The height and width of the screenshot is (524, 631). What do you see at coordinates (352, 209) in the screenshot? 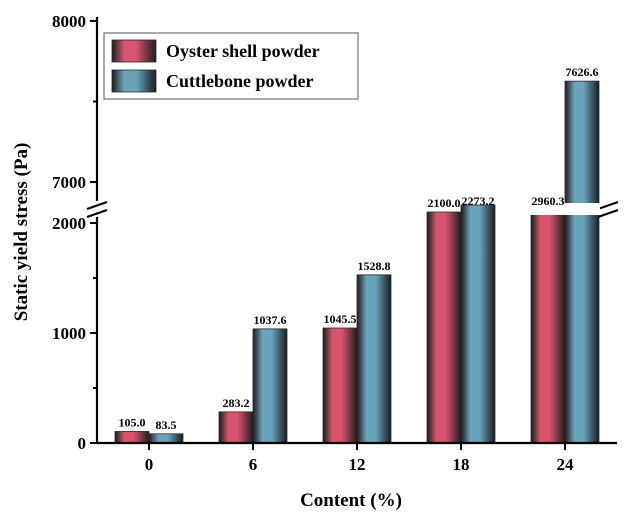
I see `axis-break-marks` at bounding box center [352, 209].